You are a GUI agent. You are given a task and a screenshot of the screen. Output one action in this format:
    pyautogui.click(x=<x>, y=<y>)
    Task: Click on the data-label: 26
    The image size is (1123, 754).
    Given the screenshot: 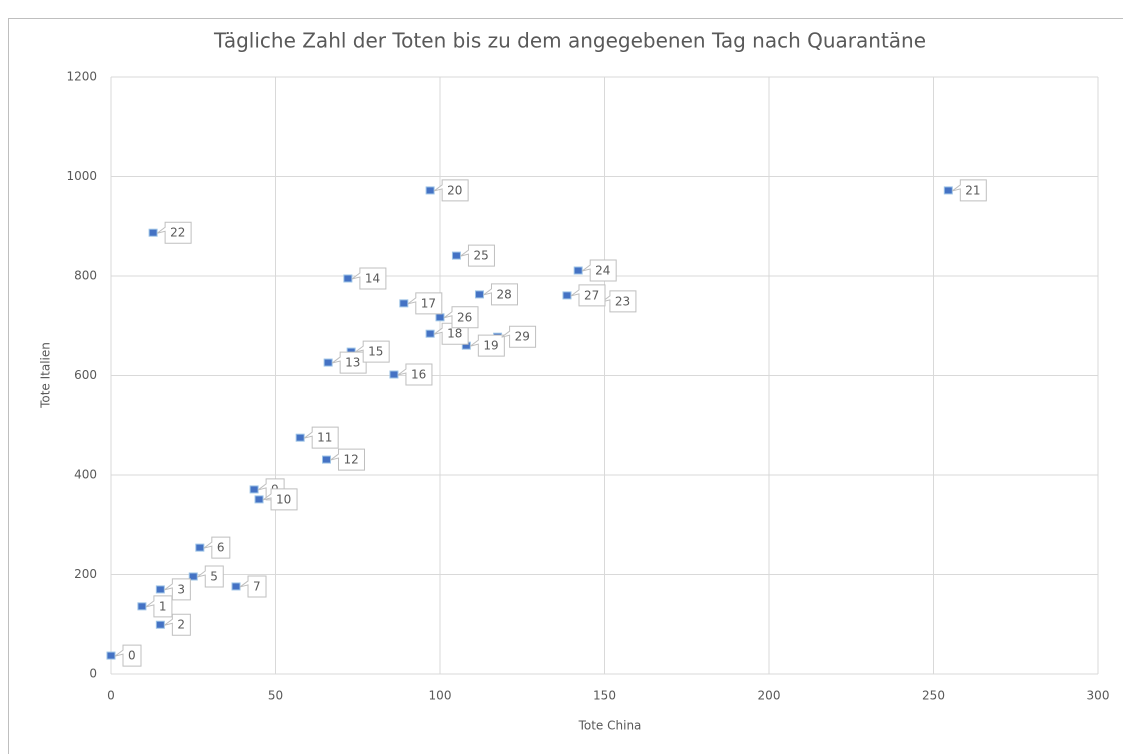 What is the action you would take?
    pyautogui.click(x=464, y=317)
    